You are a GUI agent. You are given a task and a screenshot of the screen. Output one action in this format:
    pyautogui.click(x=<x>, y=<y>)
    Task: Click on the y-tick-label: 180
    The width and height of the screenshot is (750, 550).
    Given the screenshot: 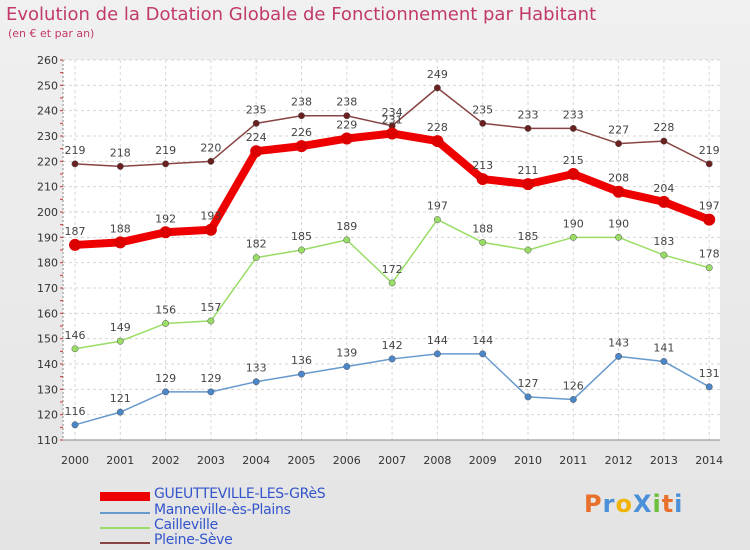 What is the action you would take?
    pyautogui.click(x=47, y=263)
    